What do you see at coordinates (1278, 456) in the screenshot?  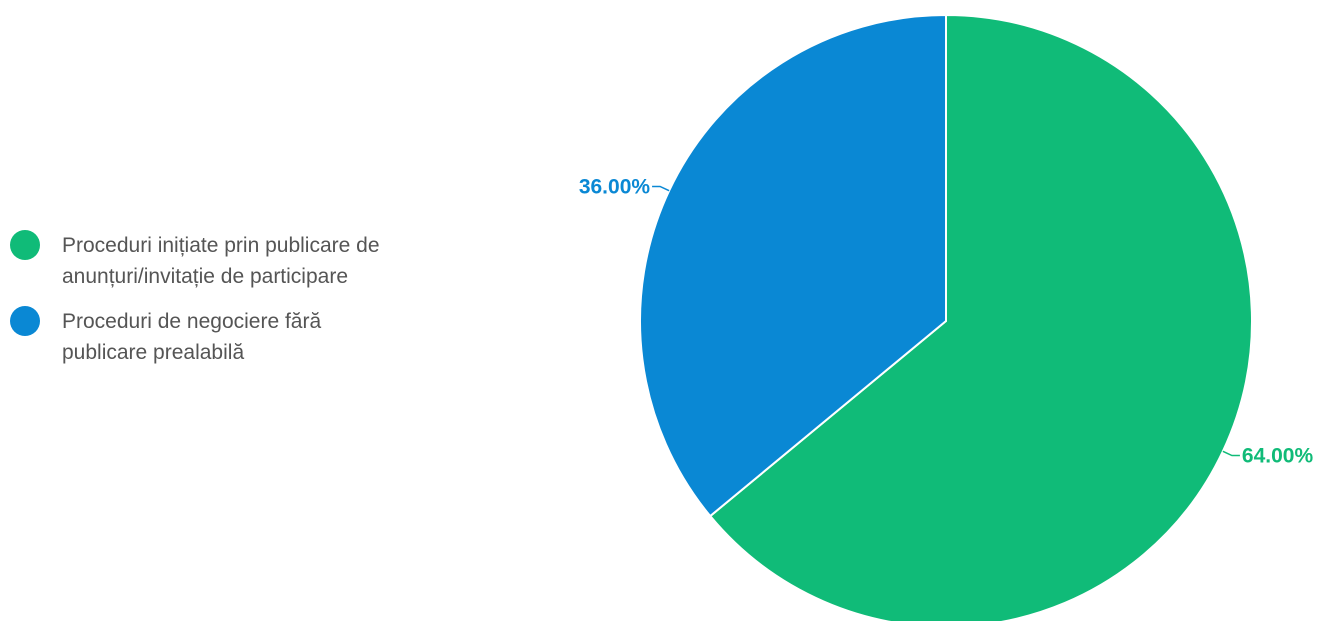 I see `data-label-0: 64.00%` at bounding box center [1278, 456].